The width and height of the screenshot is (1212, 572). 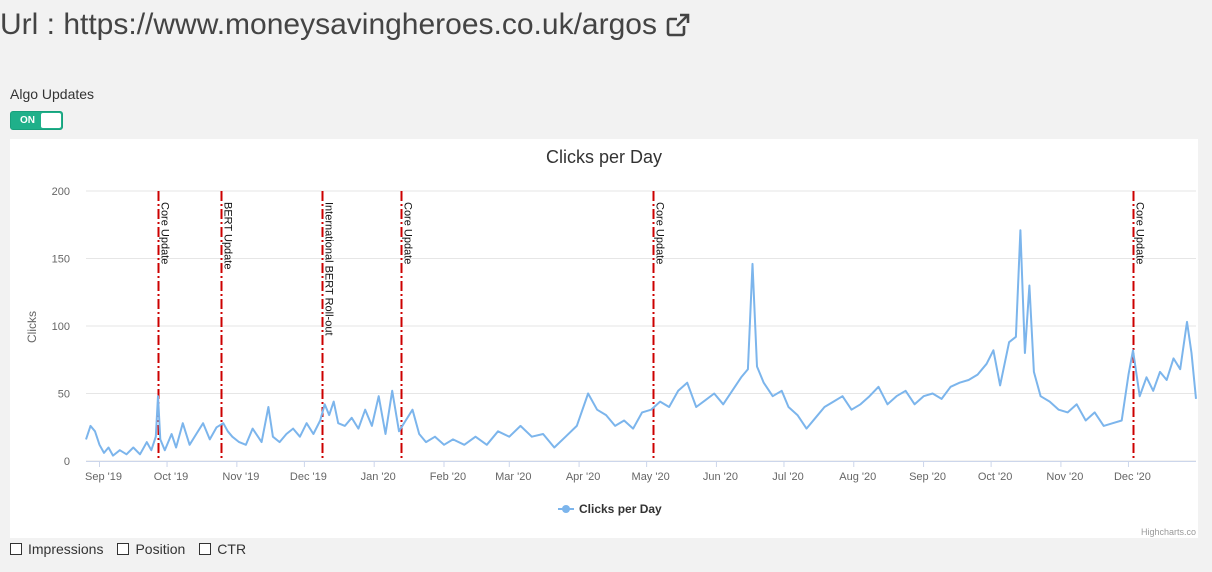 I want to click on x-tick-label: Jun '20, so click(x=720, y=477).